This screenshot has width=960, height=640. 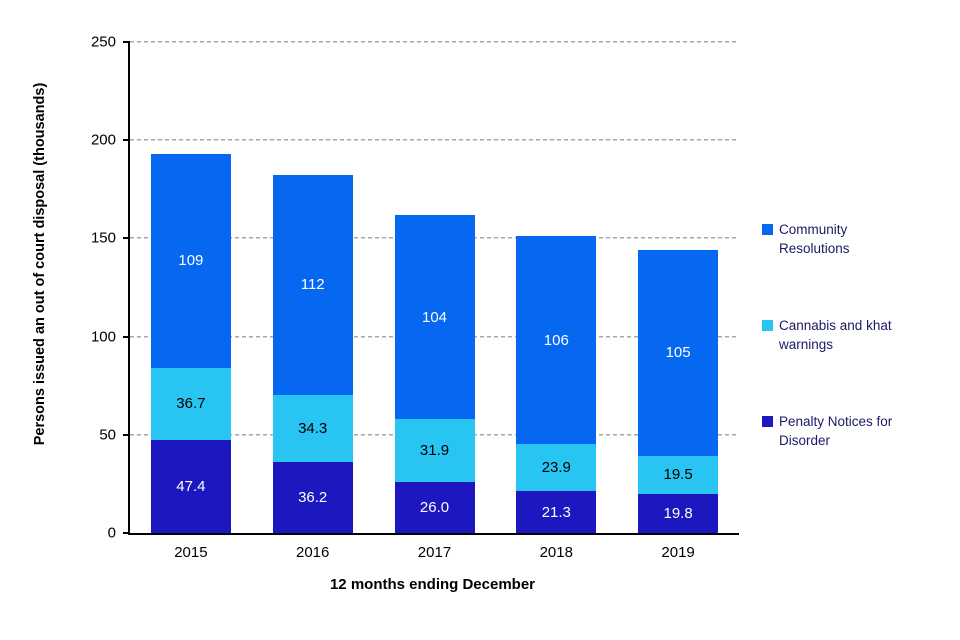 I want to click on legend-label: Penalty Notices for Disorder, so click(x=836, y=431).